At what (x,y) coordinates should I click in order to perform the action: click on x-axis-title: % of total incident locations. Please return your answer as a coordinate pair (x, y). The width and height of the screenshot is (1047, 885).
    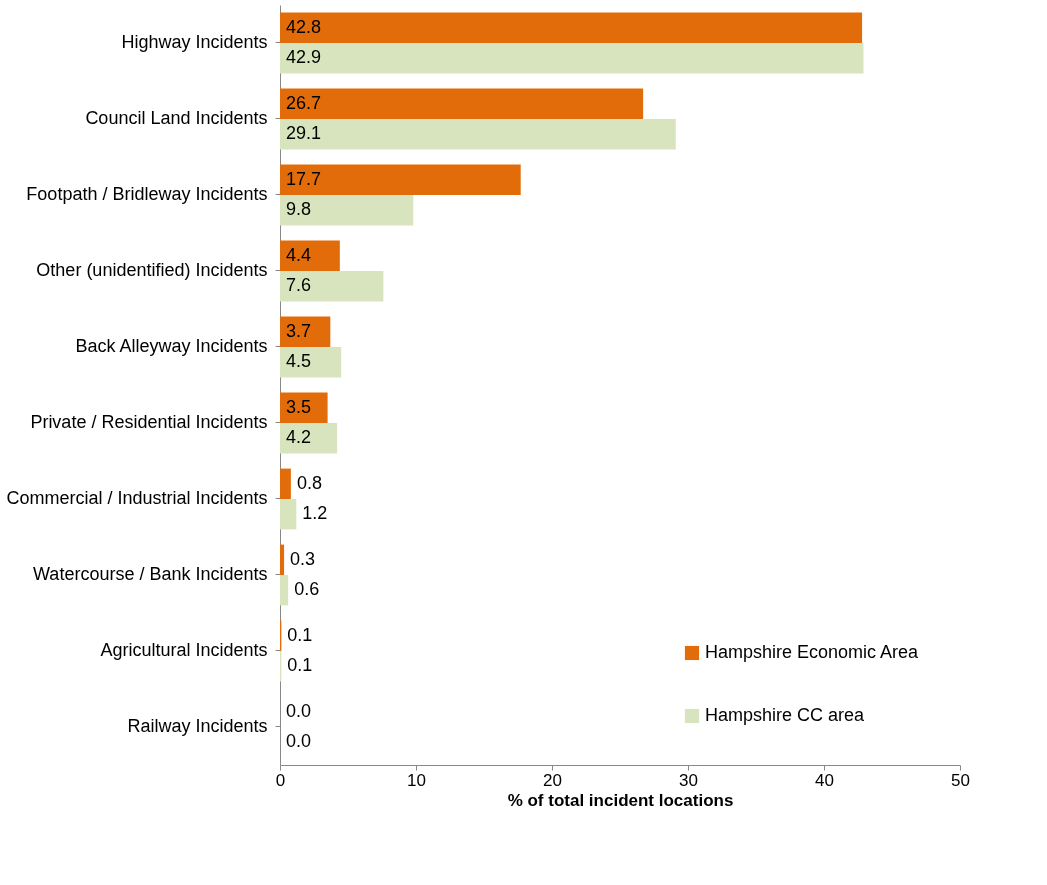
    Looking at the image, I should click on (620, 800).